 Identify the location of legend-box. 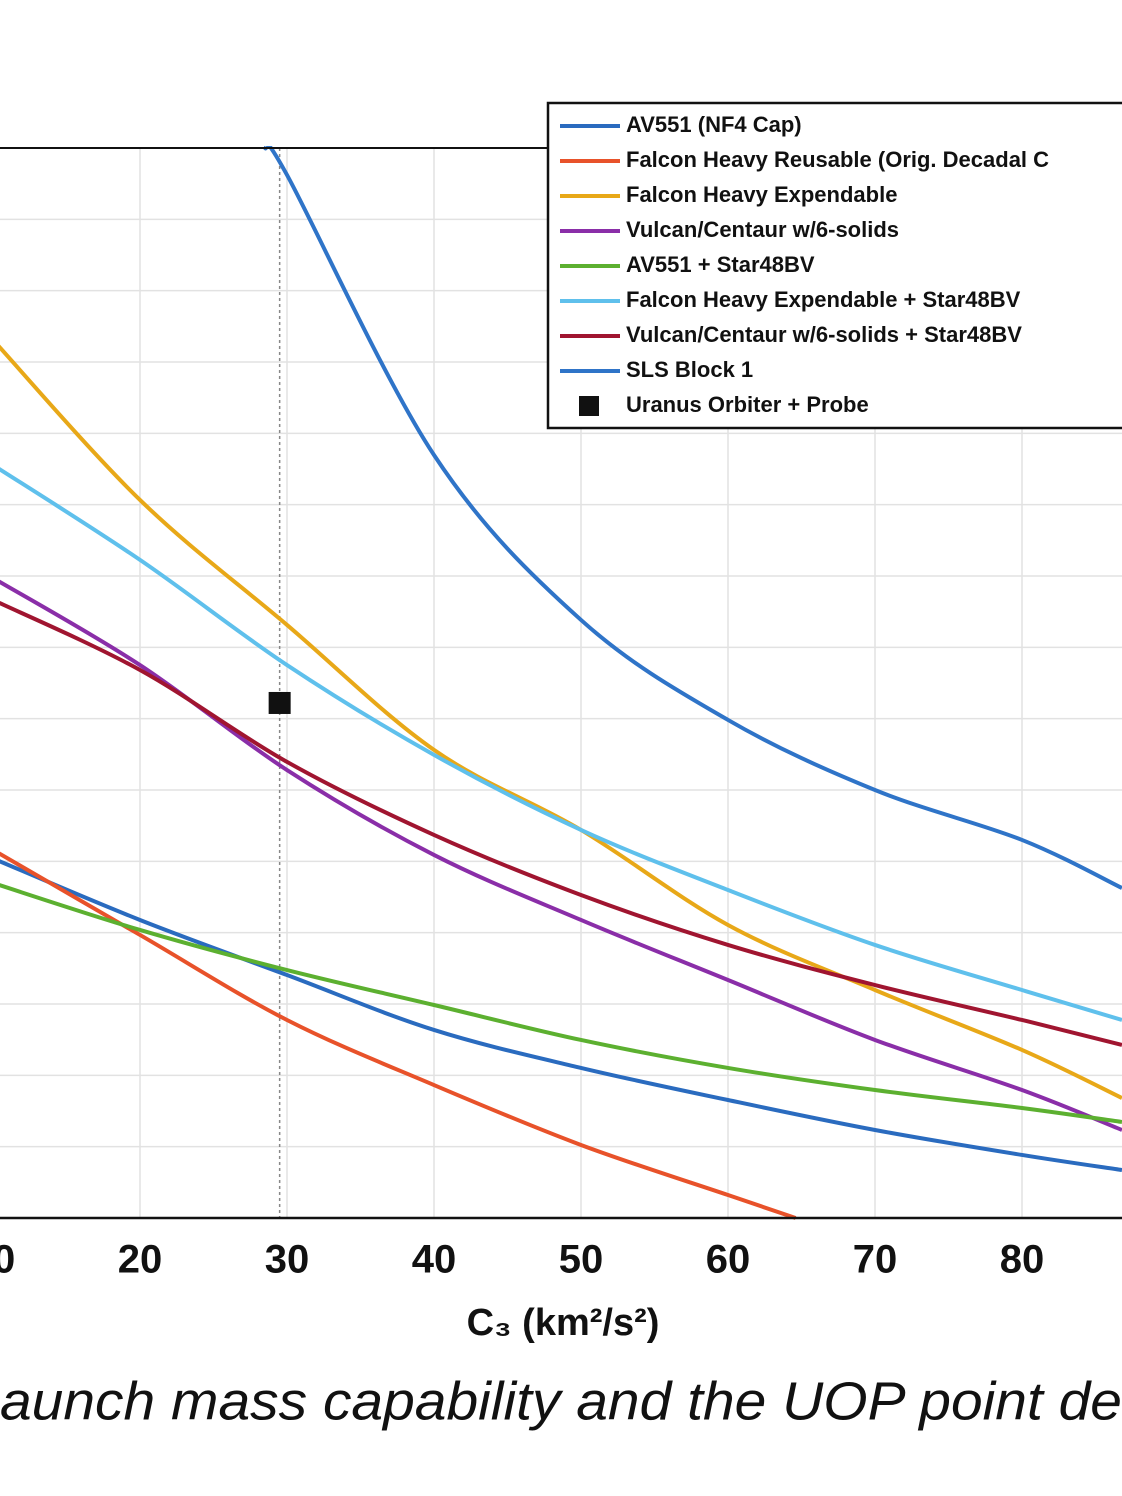
(834, 265).